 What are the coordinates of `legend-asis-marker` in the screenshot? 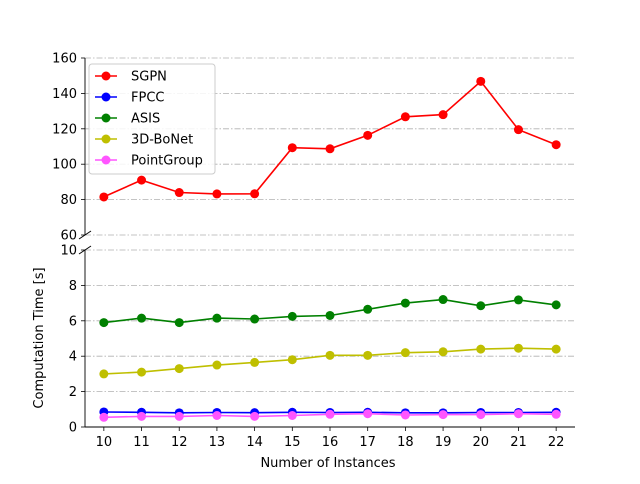 It's located at (106, 118).